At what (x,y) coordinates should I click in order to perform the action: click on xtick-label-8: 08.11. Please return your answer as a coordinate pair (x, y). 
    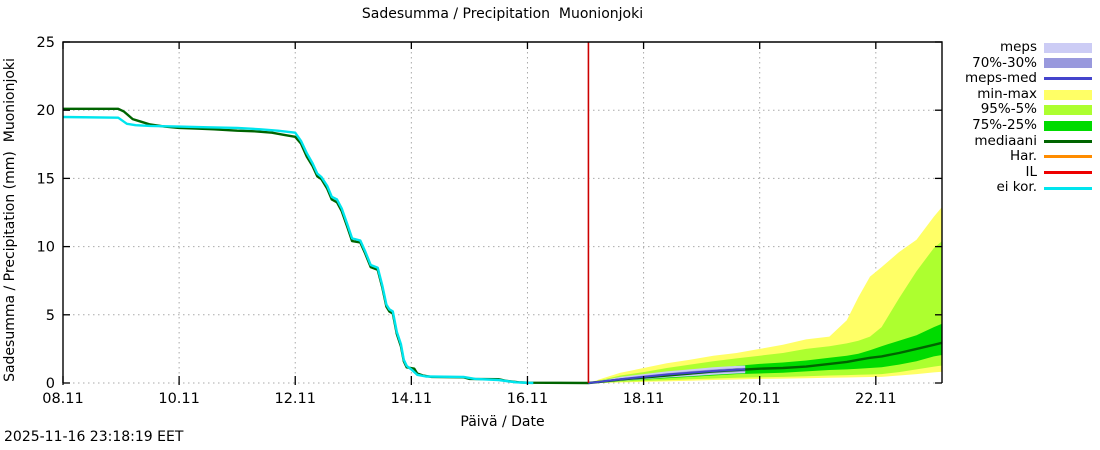
    Looking at the image, I should click on (63, 399).